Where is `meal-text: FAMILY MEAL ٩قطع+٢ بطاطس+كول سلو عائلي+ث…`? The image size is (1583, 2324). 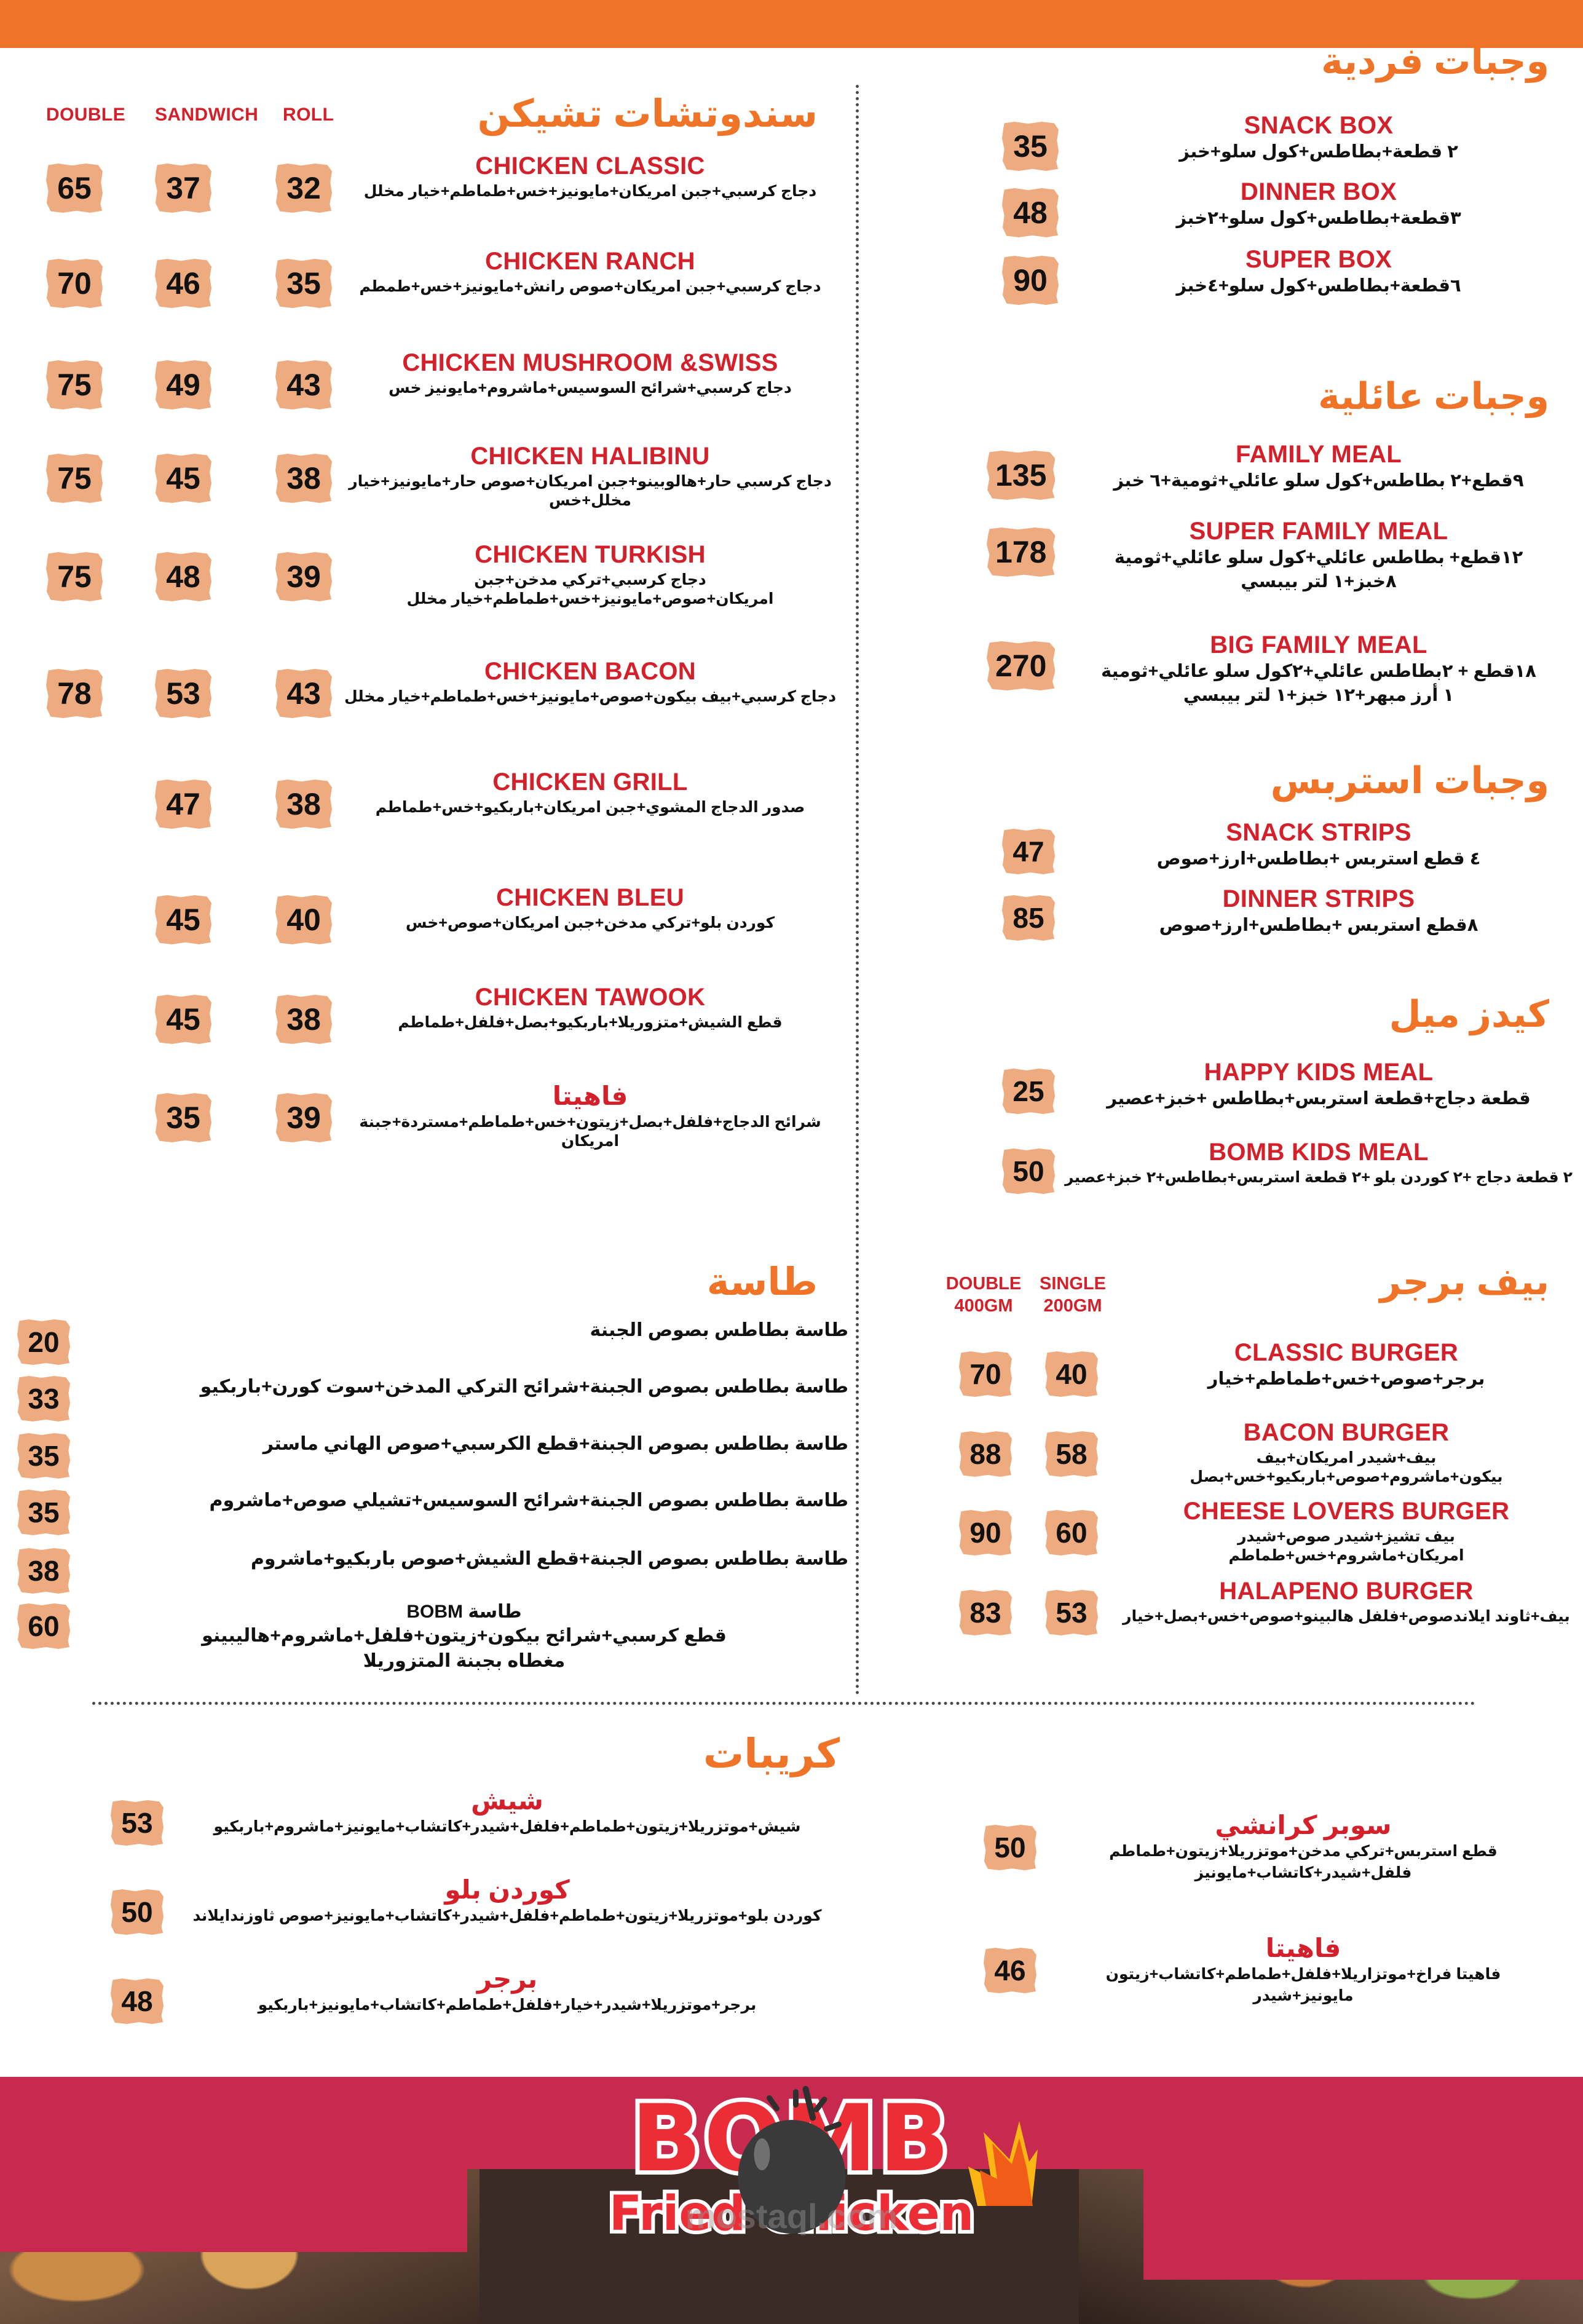 meal-text: FAMILY MEAL ٩قطع+٢ بطاطس+كول سلو عائلي+ث… is located at coordinates (1319, 466).